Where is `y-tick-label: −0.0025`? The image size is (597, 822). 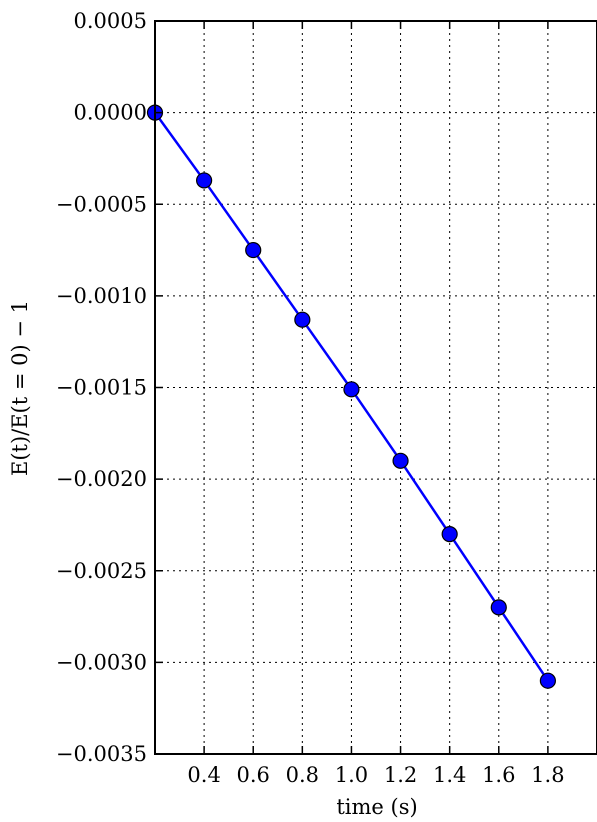 y-tick-label: −0.0025 is located at coordinates (101, 571).